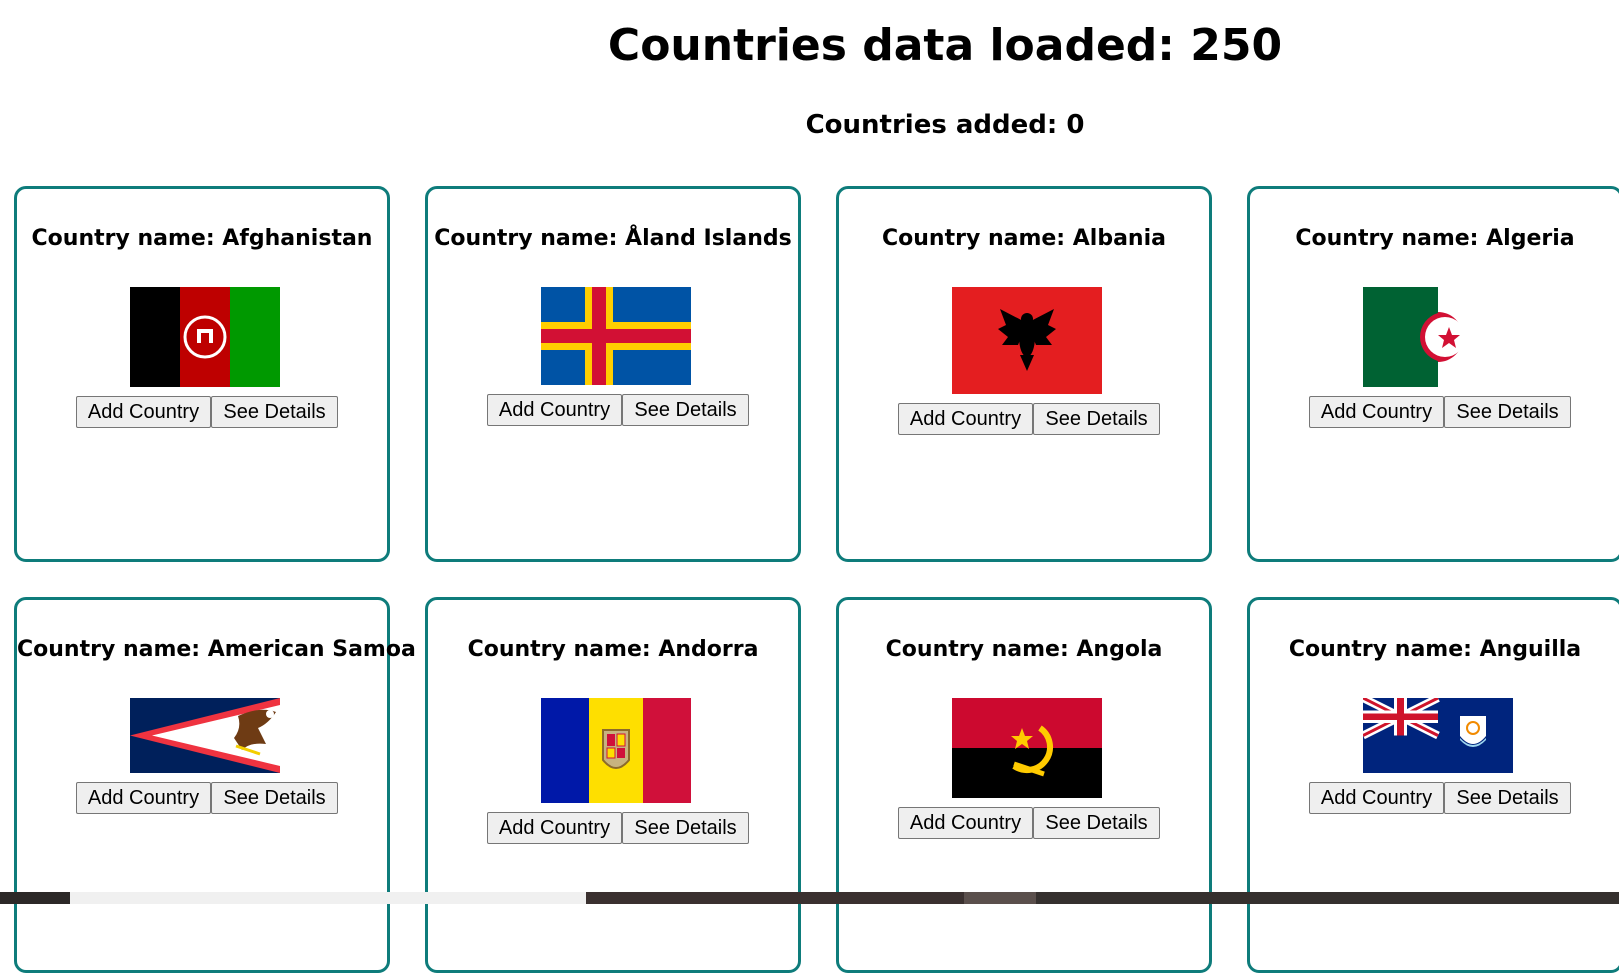 Image resolution: width=1619 pixels, height=973 pixels. Describe the element at coordinates (616, 750) in the screenshot. I see `andorra-flag` at that location.